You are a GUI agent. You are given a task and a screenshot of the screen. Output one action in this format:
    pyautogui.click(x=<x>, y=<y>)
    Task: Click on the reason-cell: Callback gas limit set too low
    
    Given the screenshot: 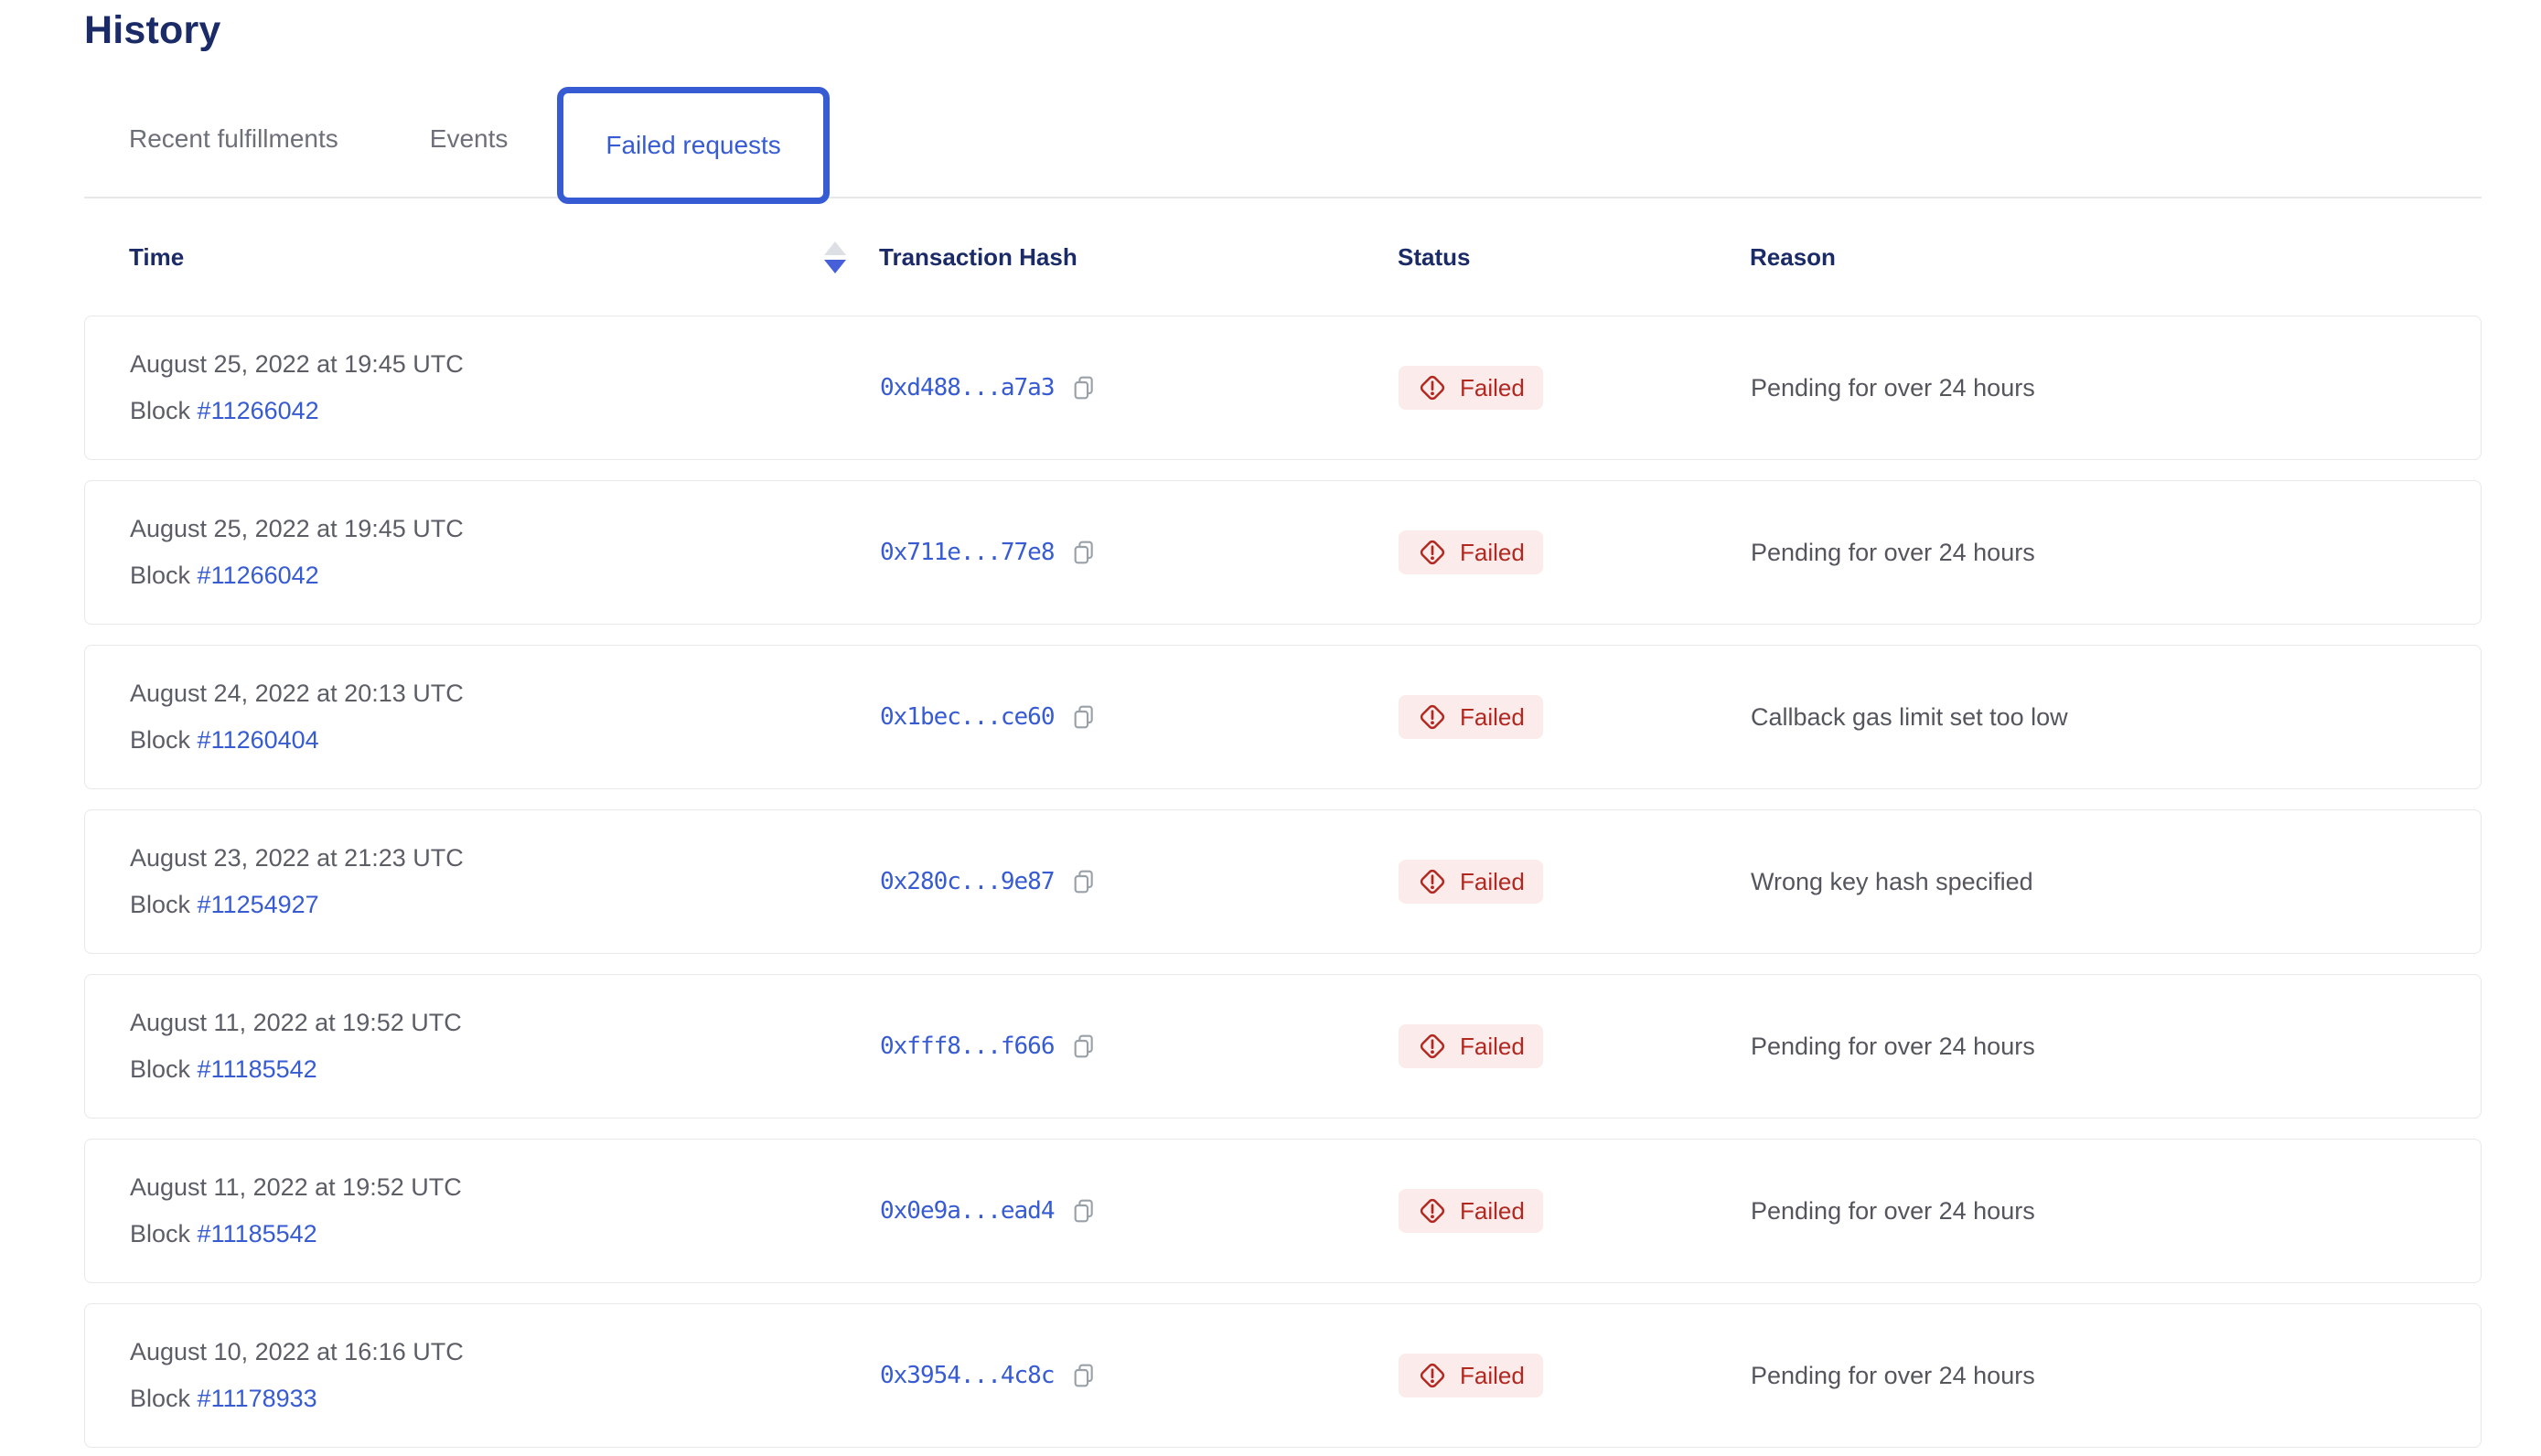 What is the action you would take?
    pyautogui.click(x=1909, y=716)
    